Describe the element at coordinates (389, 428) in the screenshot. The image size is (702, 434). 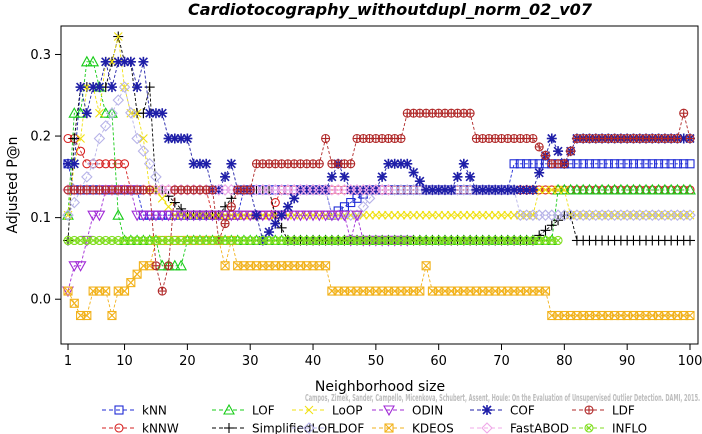
I see `legend-marker-kdeos` at that location.